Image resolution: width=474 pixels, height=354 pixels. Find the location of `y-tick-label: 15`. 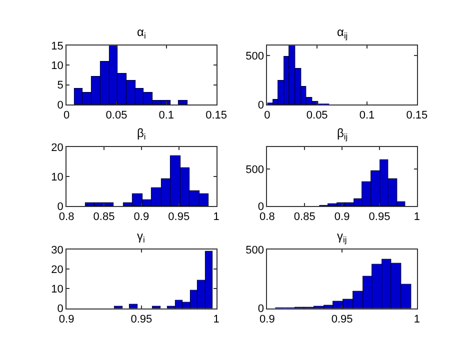

y-tick-label: 15 is located at coordinates (57, 46).